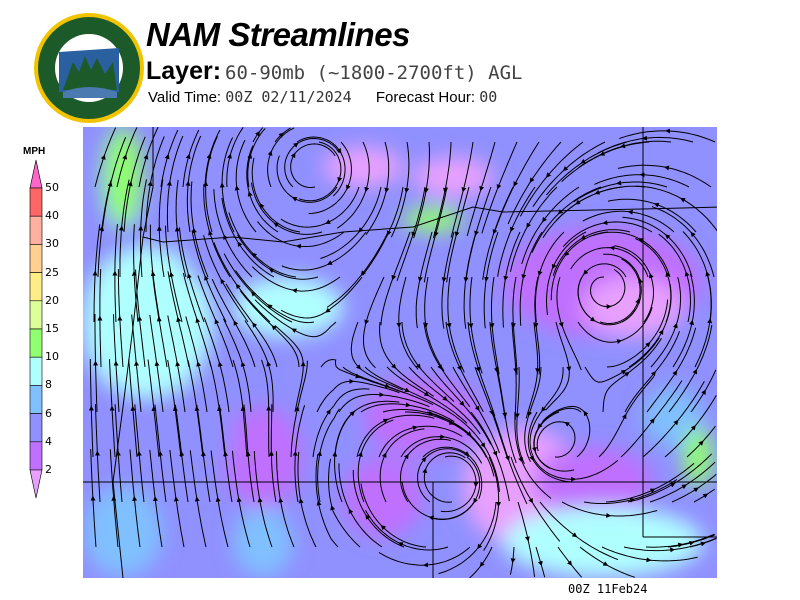 The image size is (800, 600). Describe the element at coordinates (425, 97) in the screenshot. I see `forecast-hour-label: Forecast Hour:` at that location.